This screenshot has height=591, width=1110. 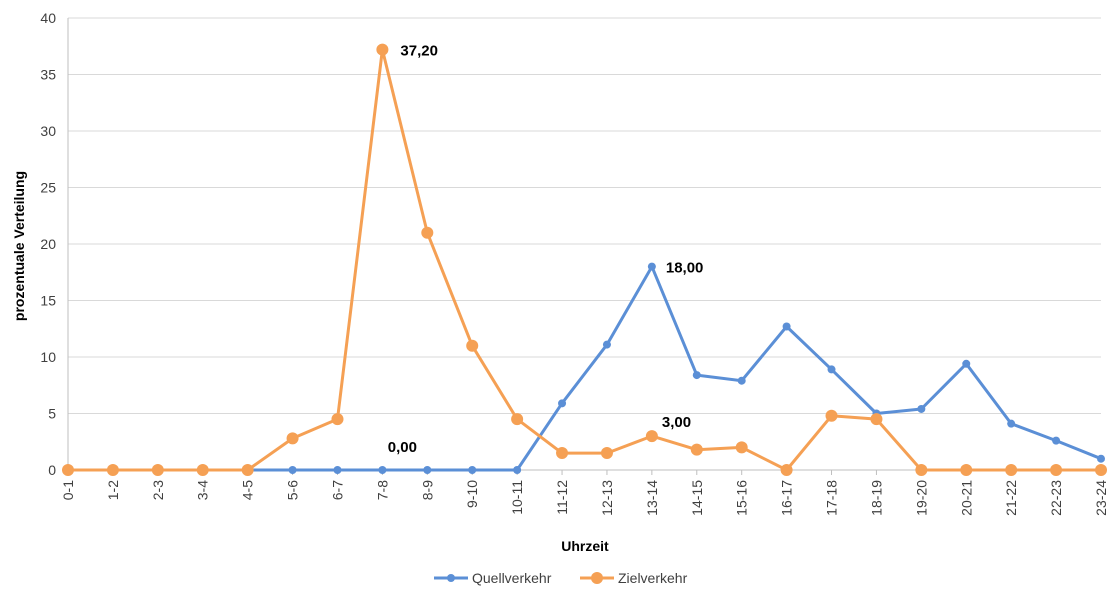 What do you see at coordinates (1101, 498) in the screenshot?
I see `x-tick-label: 23-24` at bounding box center [1101, 498].